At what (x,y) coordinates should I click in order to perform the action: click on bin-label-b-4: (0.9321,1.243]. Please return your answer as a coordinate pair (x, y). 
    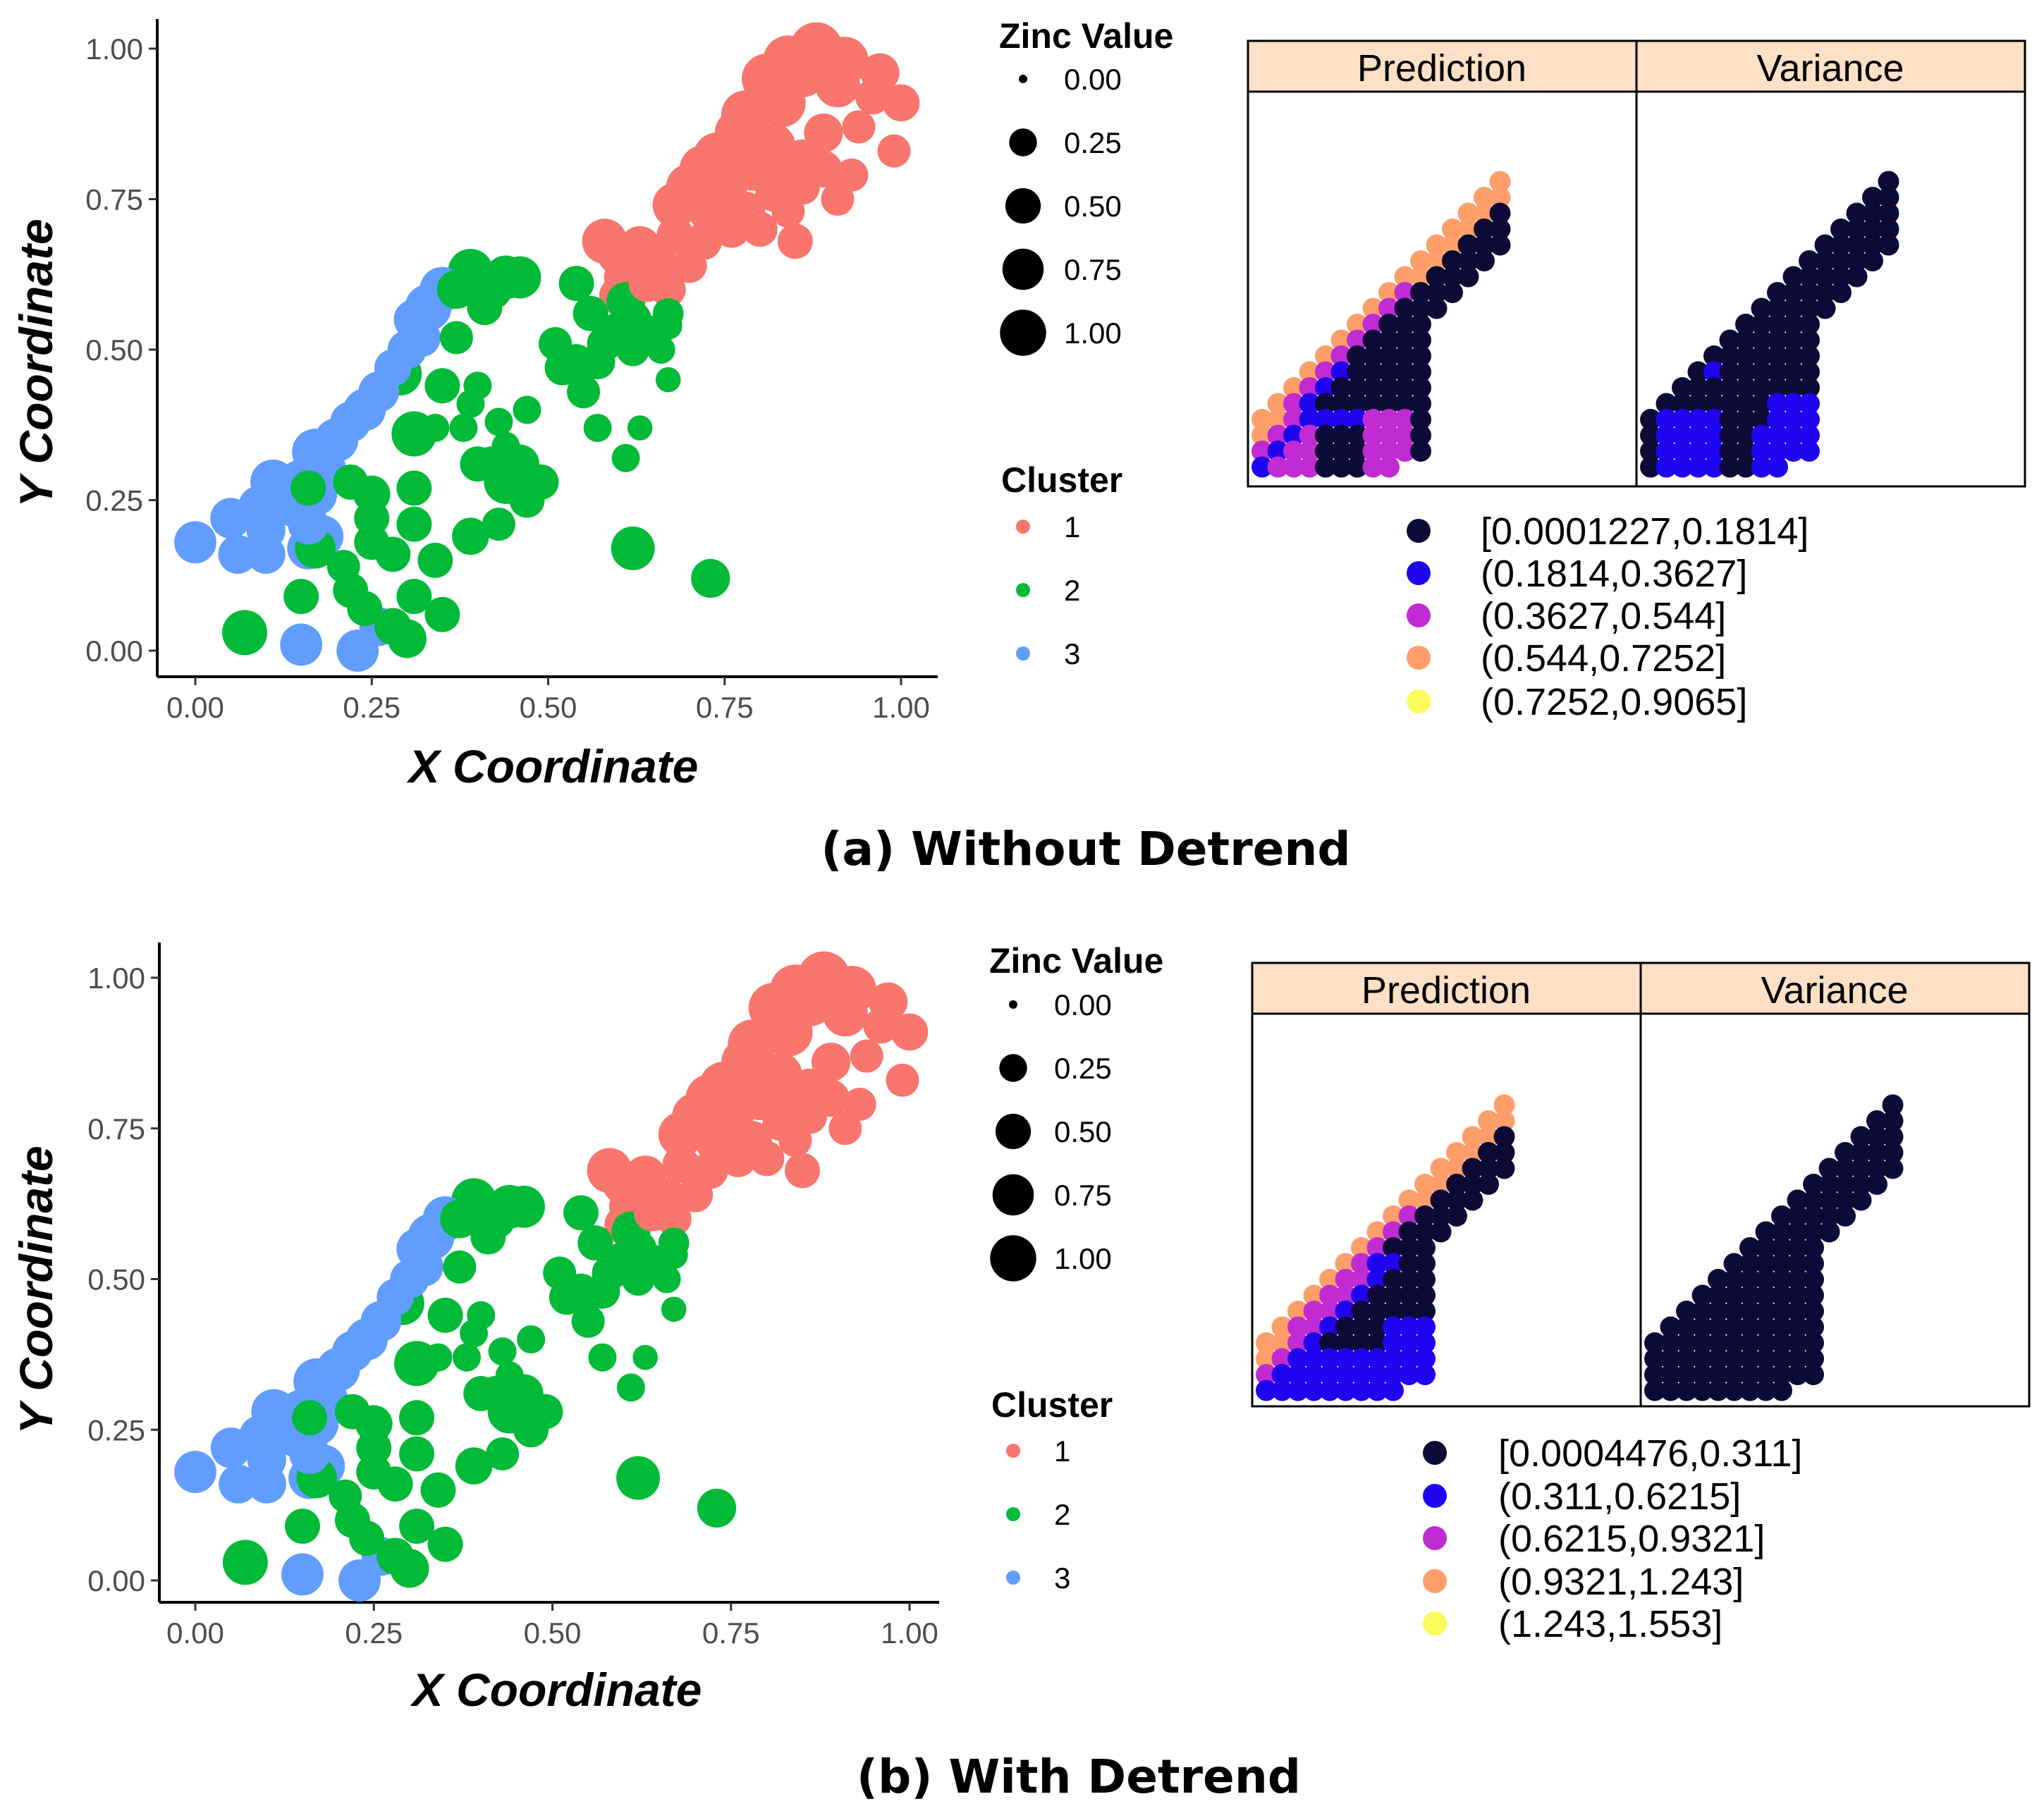
    Looking at the image, I should click on (1621, 1582).